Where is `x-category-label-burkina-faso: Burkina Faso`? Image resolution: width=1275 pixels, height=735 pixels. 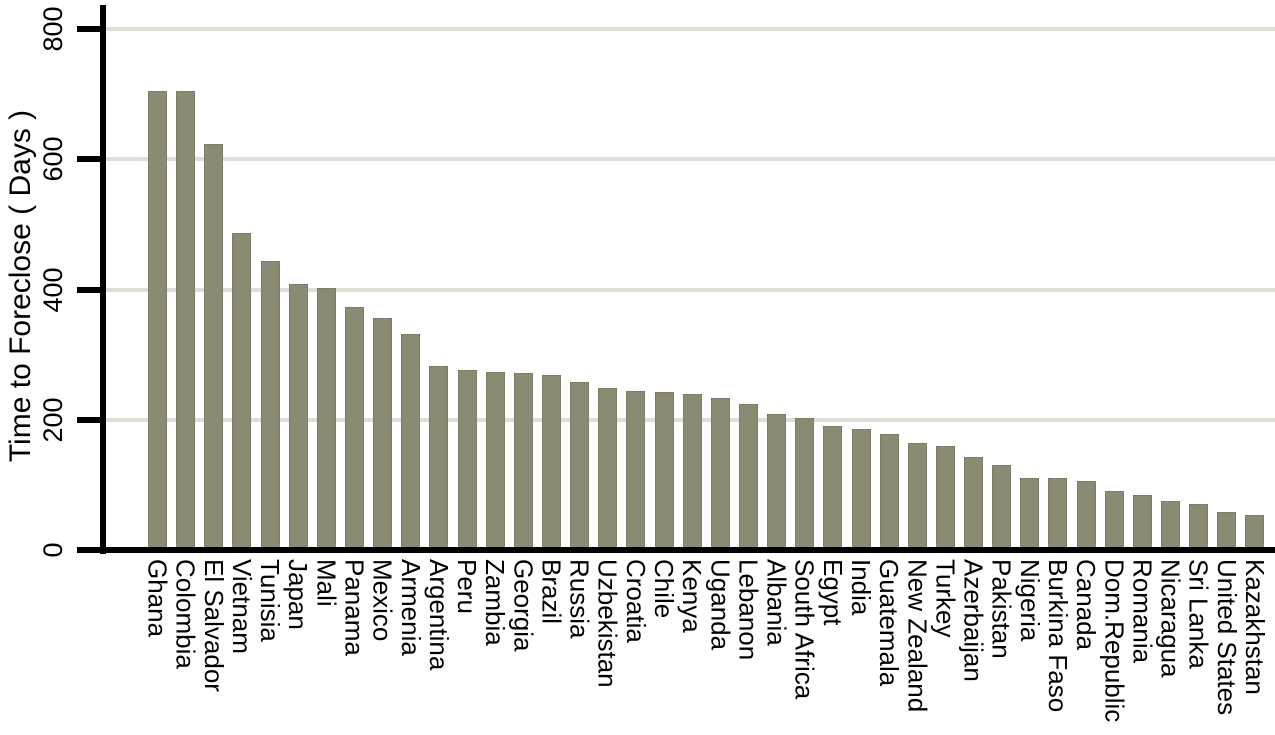 x-category-label-burkina-faso: Burkina Faso is located at coordinates (1057, 636).